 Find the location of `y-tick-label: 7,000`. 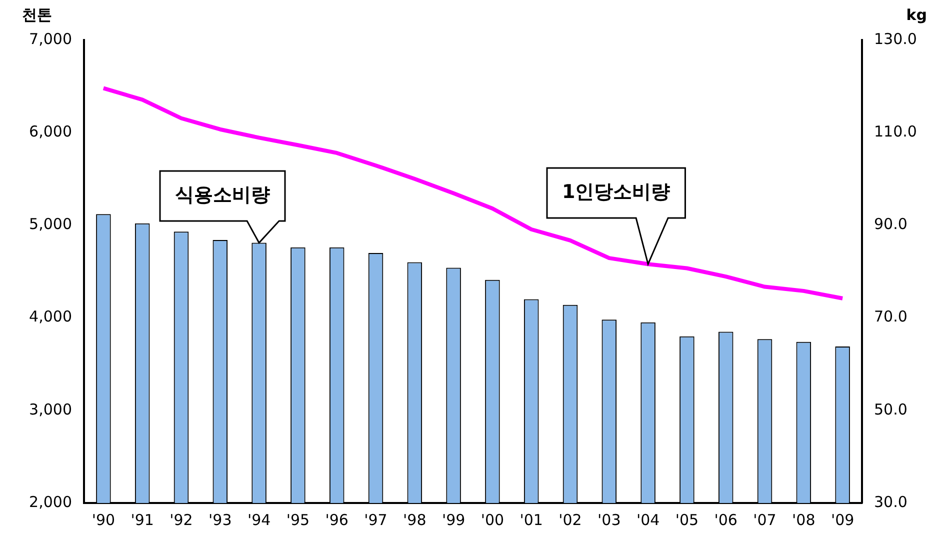

y-tick-label: 7,000 is located at coordinates (50, 39).